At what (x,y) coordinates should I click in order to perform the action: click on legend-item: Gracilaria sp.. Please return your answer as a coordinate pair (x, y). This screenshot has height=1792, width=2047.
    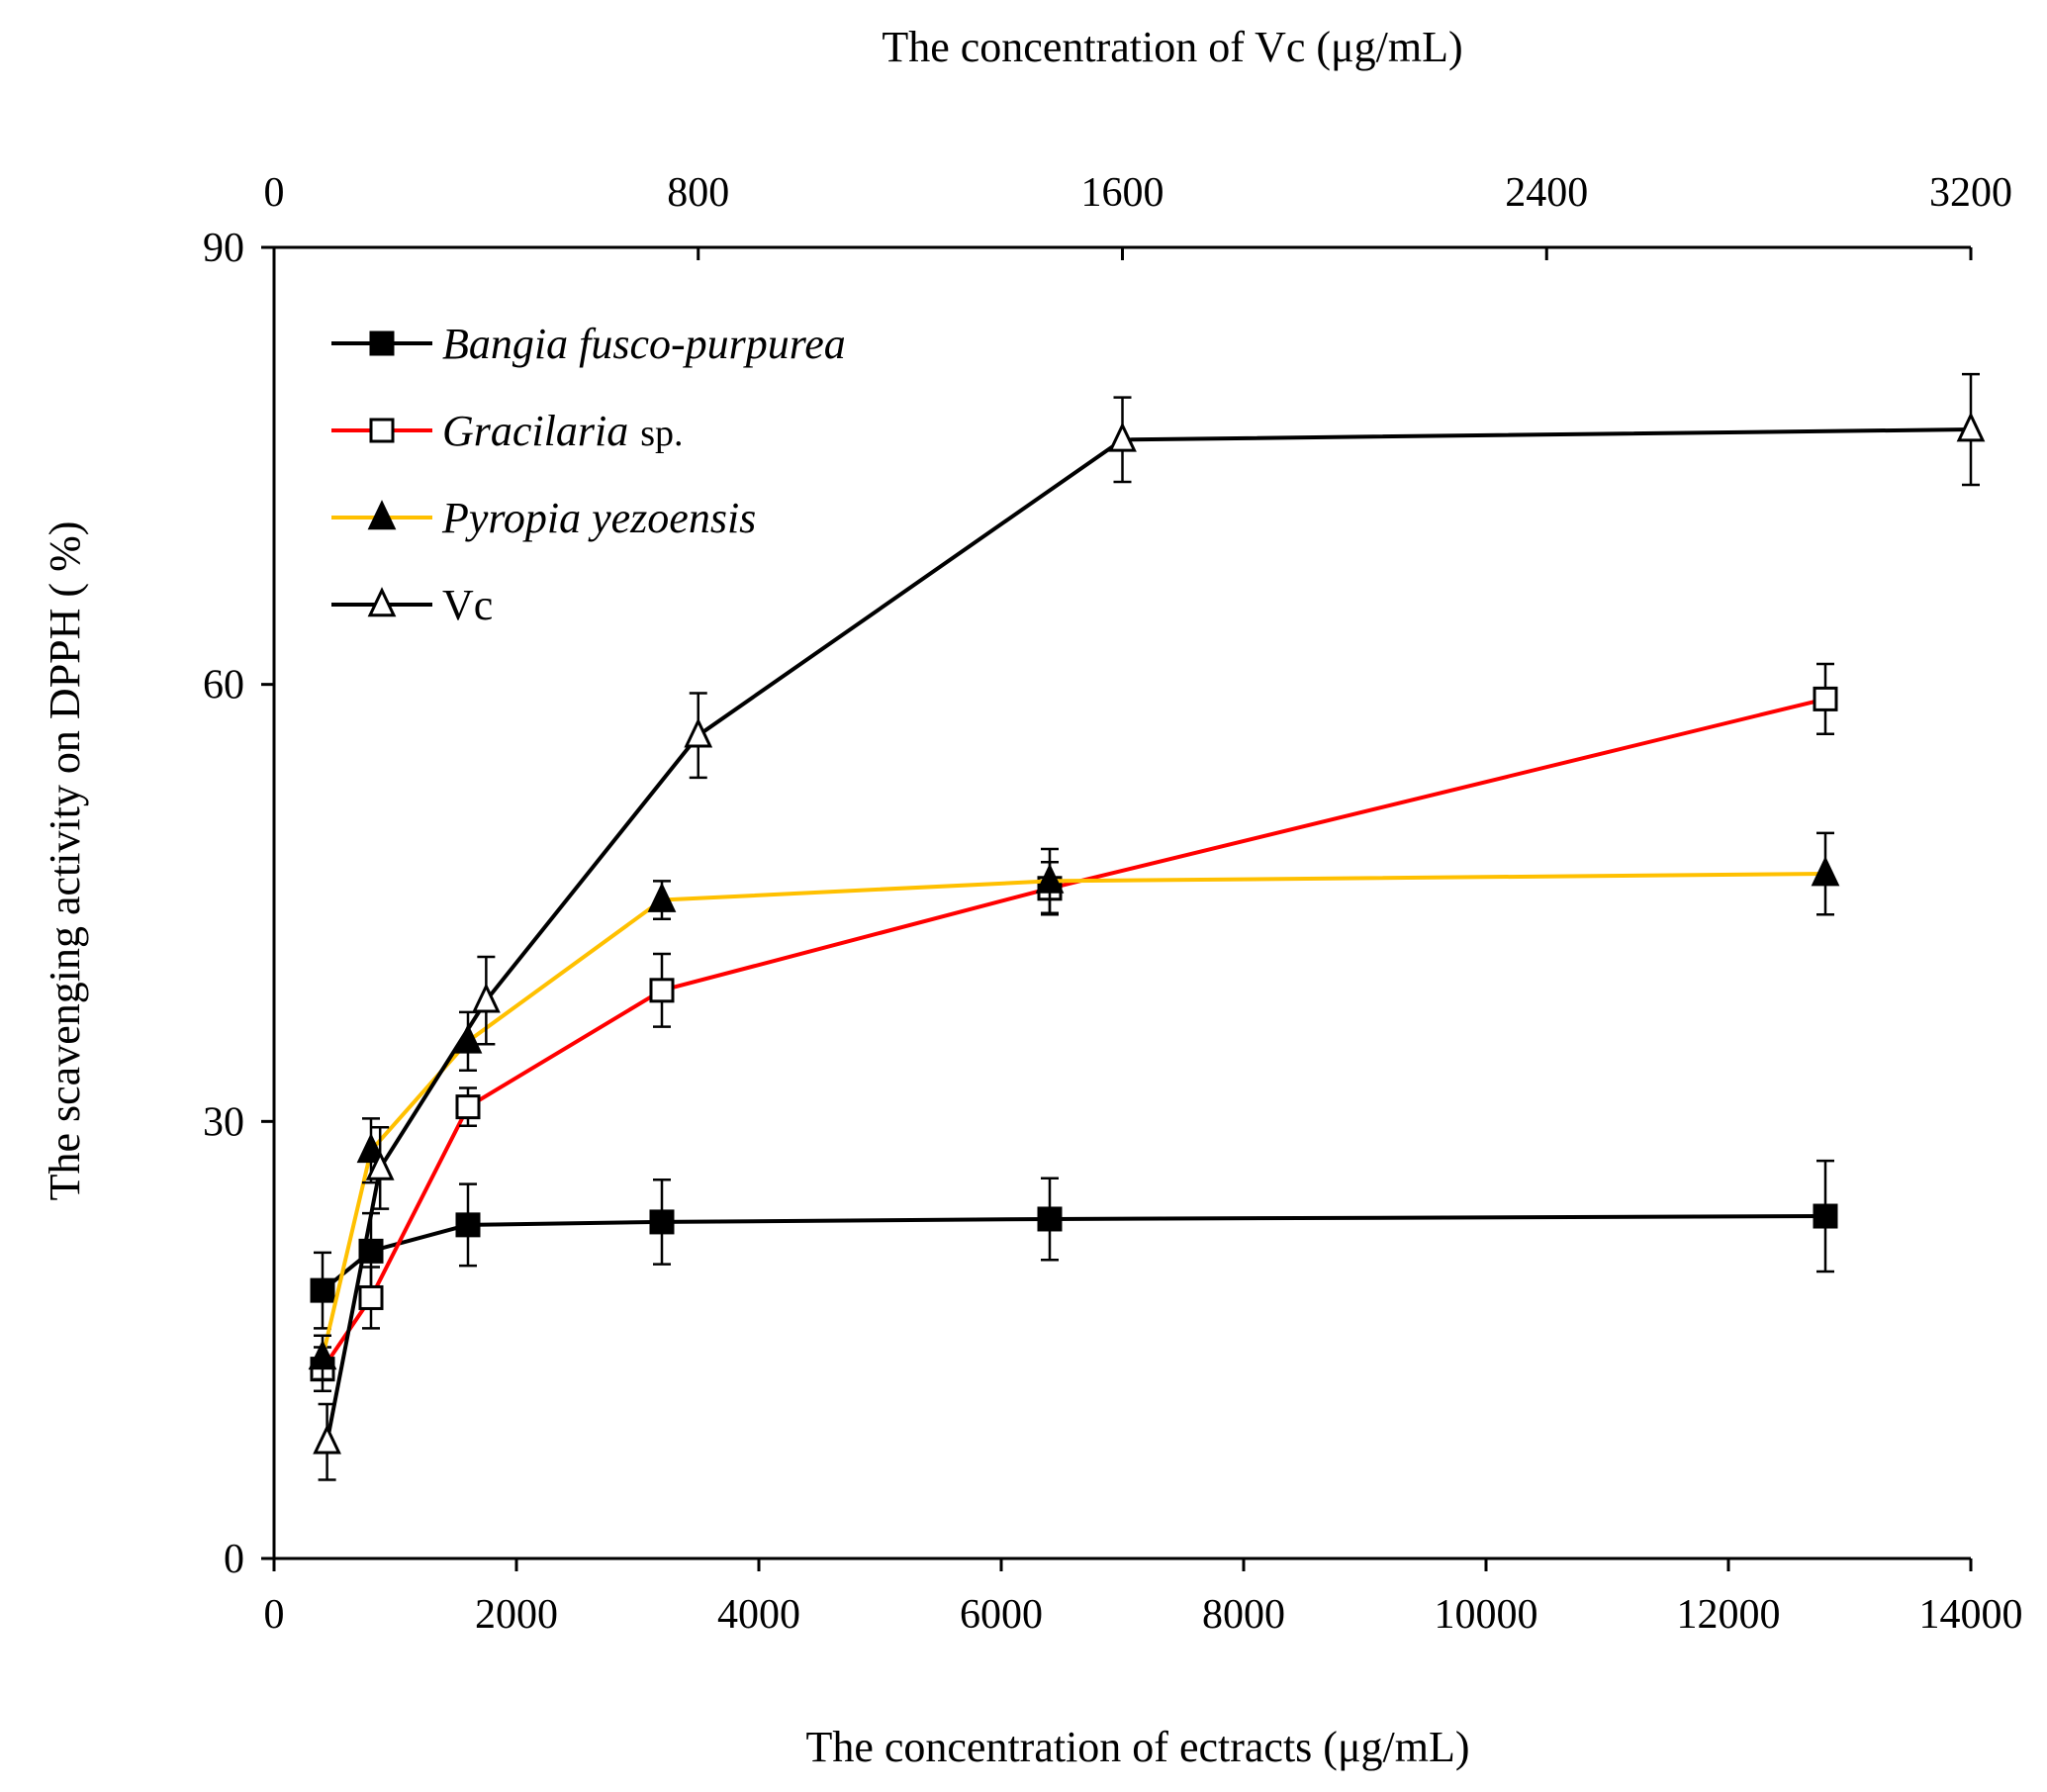
    Looking at the image, I should click on (507, 431).